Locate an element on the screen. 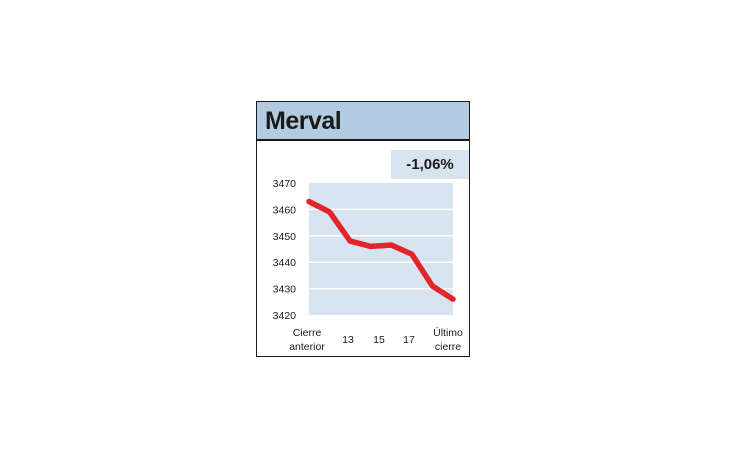  x-tick-label: Cierre is located at coordinates (307, 333).